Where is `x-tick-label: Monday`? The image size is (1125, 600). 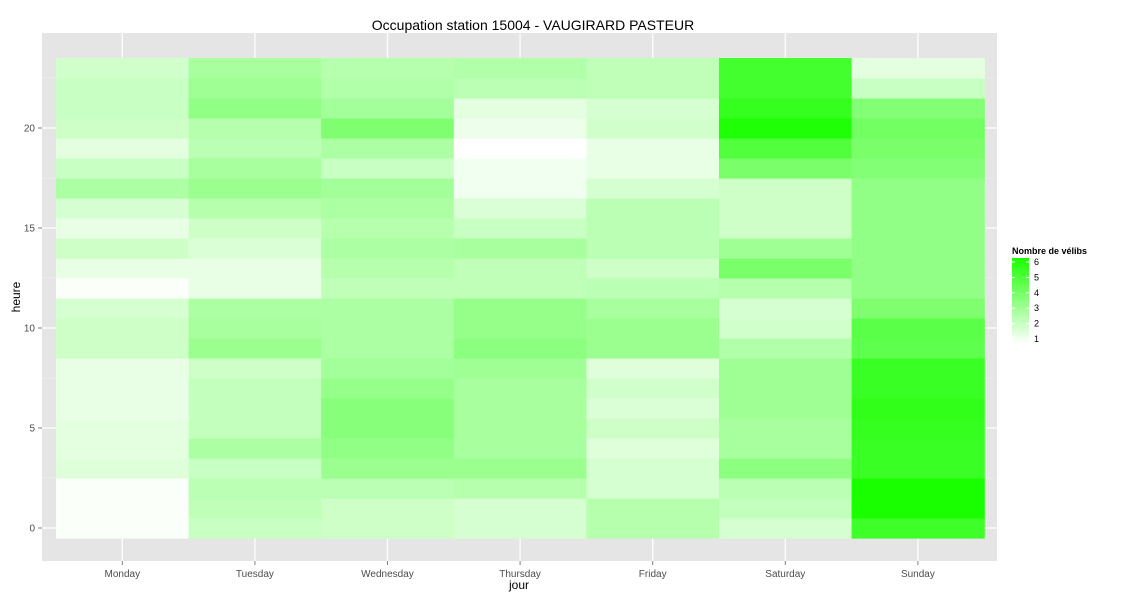
x-tick-label: Monday is located at coordinates (123, 574).